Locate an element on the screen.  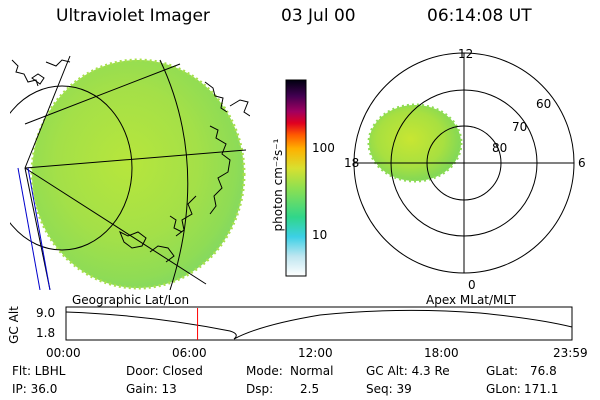
glat-label: GLat: is located at coordinates (502, 371).